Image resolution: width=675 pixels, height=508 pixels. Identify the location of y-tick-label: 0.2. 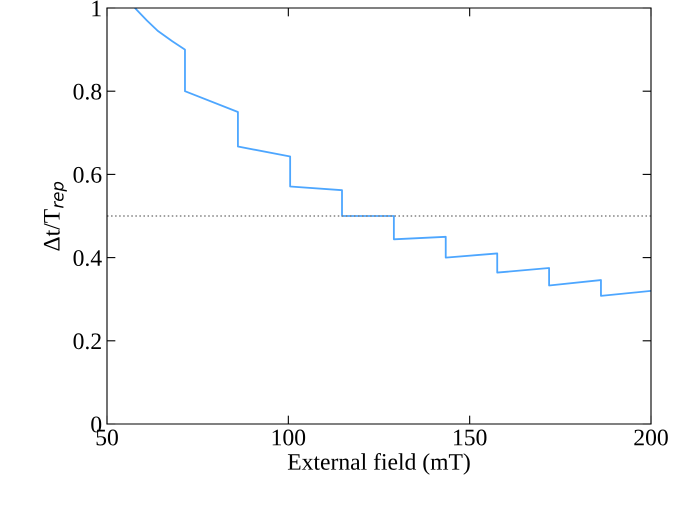
(87, 341).